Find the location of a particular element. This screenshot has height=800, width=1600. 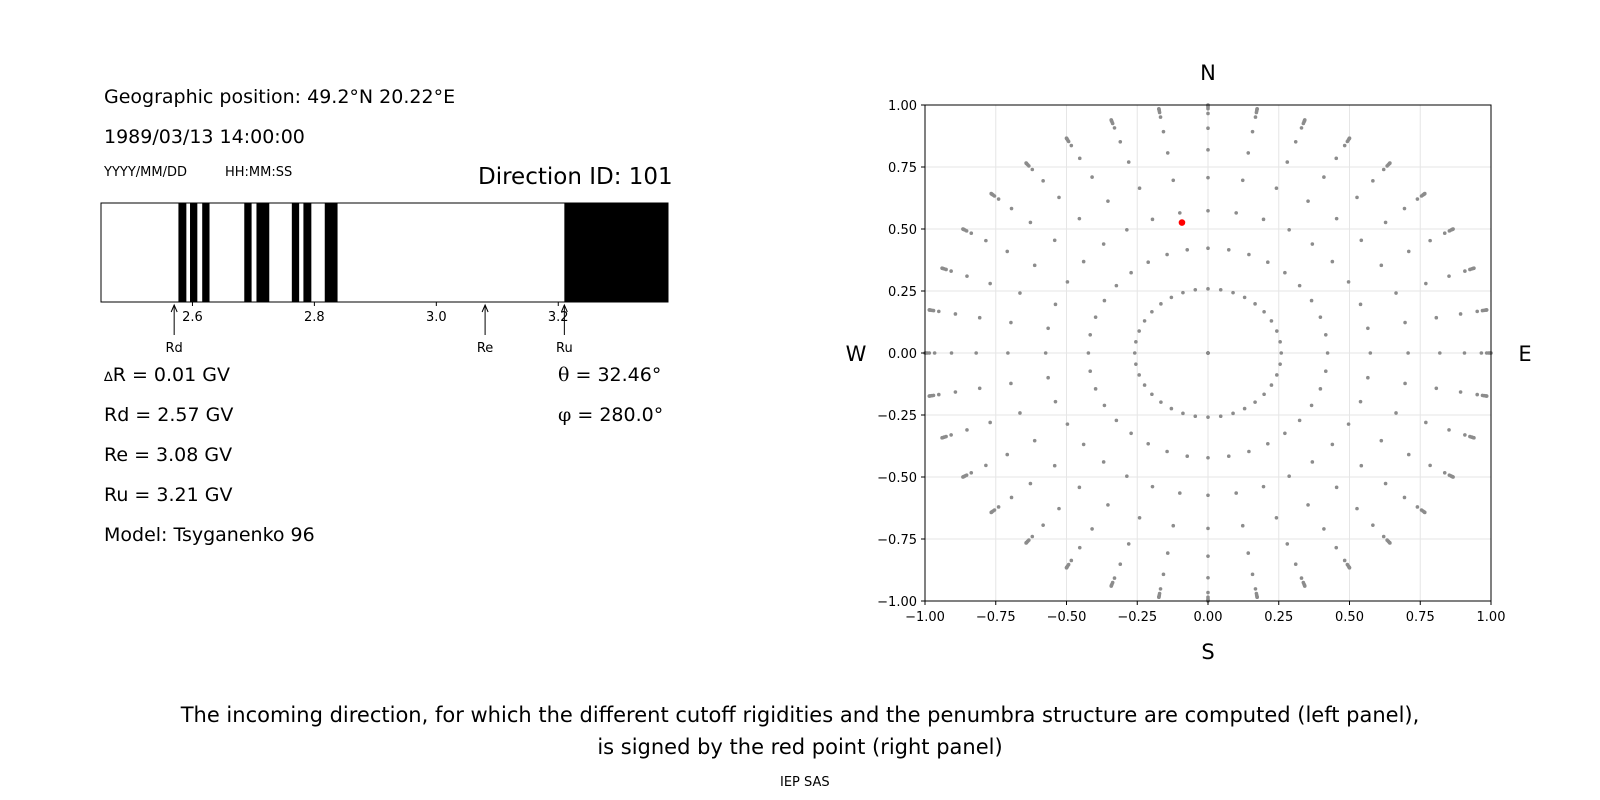

theta-symbol: θ is located at coordinates (564, 375).